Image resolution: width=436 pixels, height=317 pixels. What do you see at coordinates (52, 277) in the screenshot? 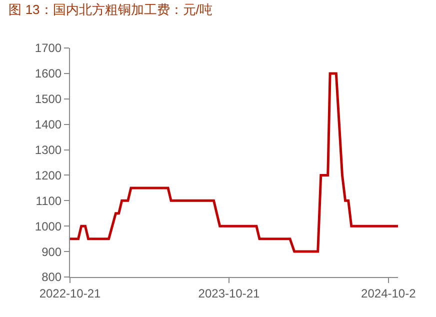
I see `y-tick-label: 800` at bounding box center [52, 277].